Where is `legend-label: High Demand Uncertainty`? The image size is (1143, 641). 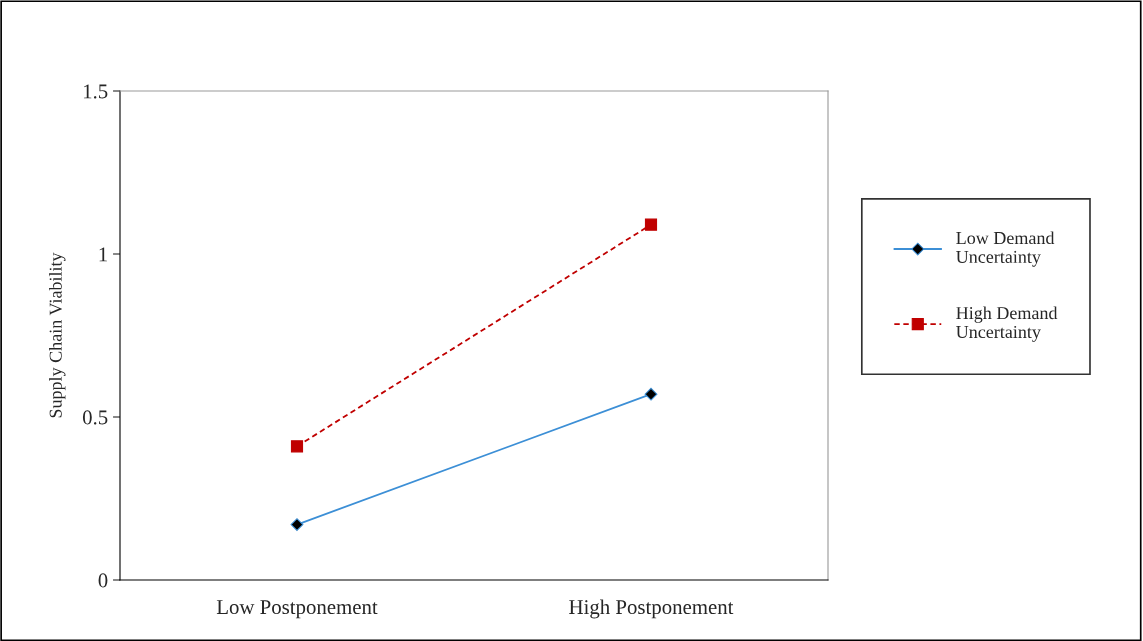 legend-label: High Demand Uncertainty is located at coordinates (1007, 324).